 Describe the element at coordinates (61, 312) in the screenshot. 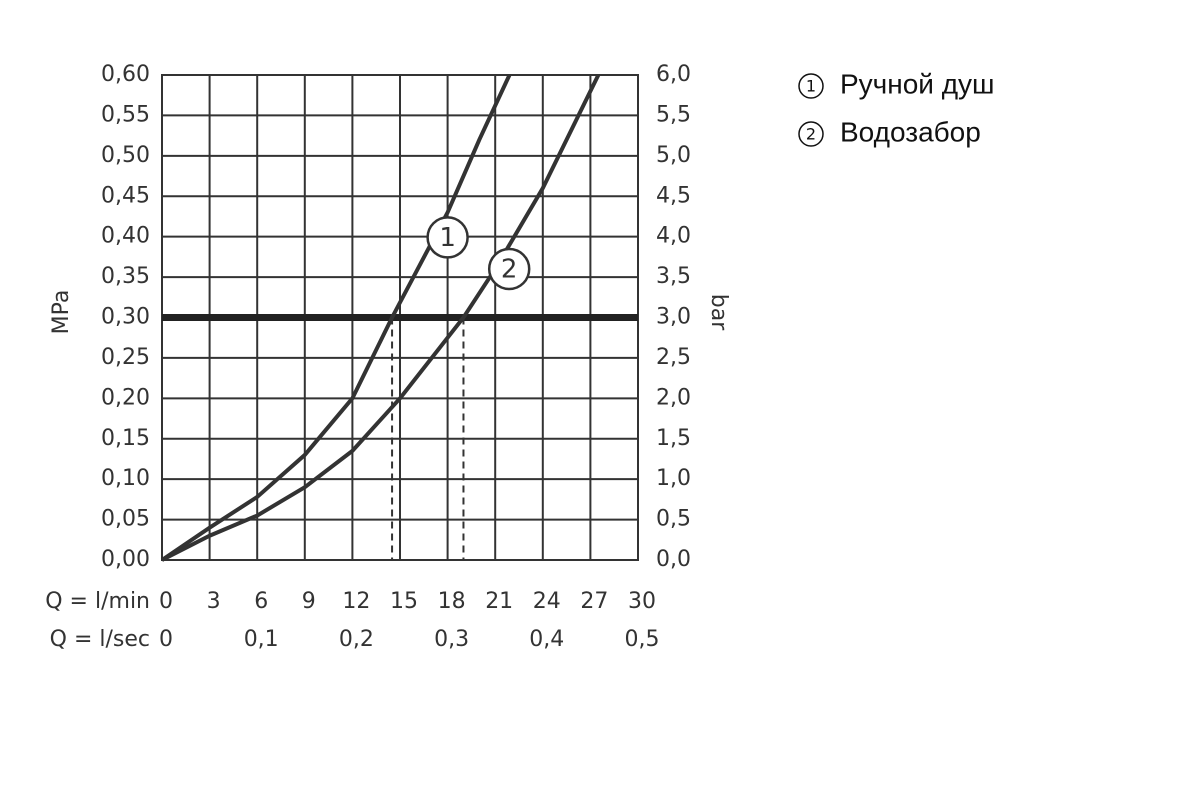

I see `y-axis-label: MPa` at that location.